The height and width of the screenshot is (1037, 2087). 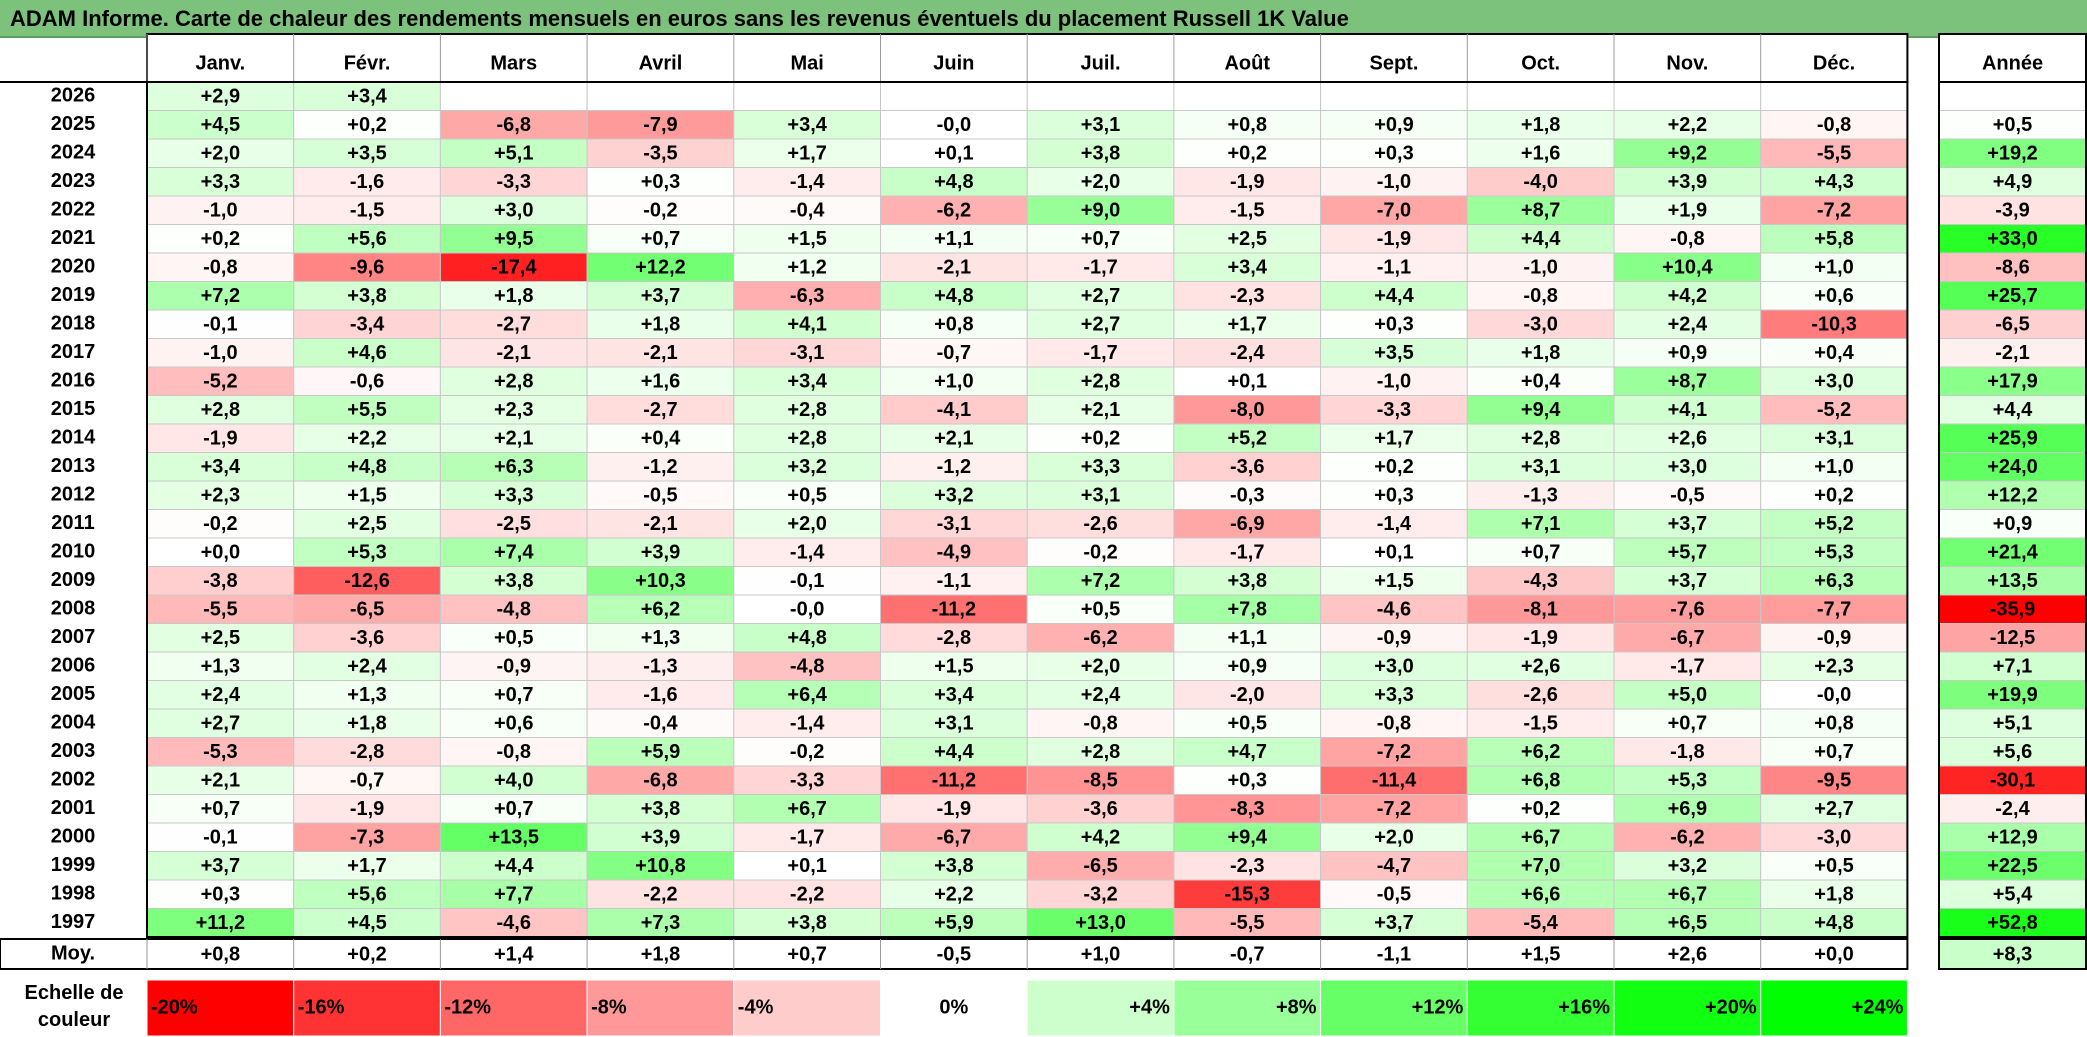 What do you see at coordinates (366, 954) in the screenshot?
I see `average-cell-value: +0,2` at bounding box center [366, 954].